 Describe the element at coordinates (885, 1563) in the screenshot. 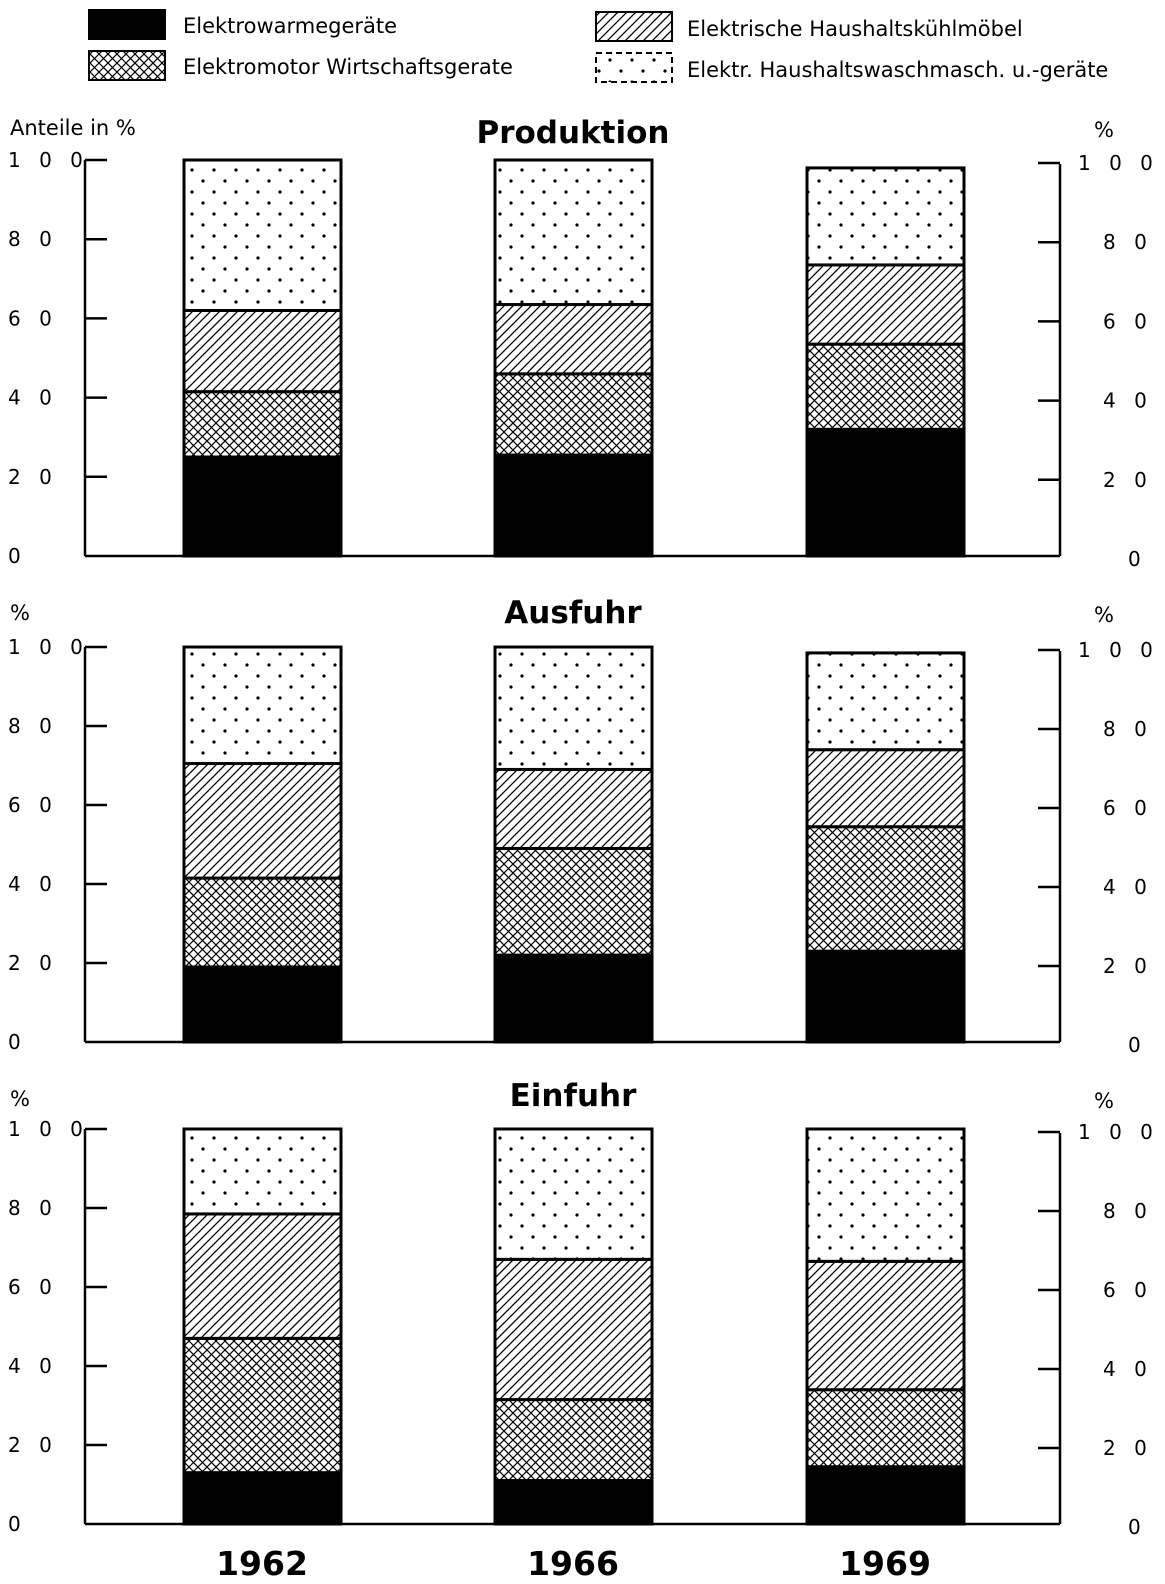

I see `x-tick-label-1969: 1969` at that location.